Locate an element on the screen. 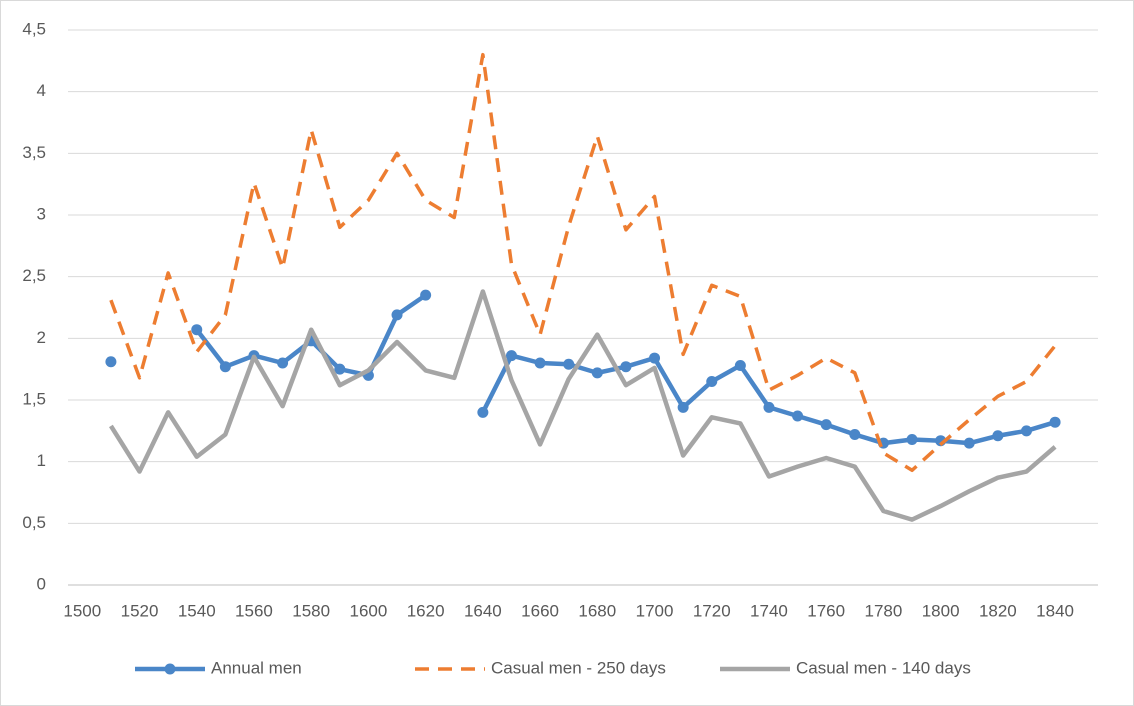 This screenshot has width=1134, height=706. x-tick-label: 1800 is located at coordinates (941, 610).